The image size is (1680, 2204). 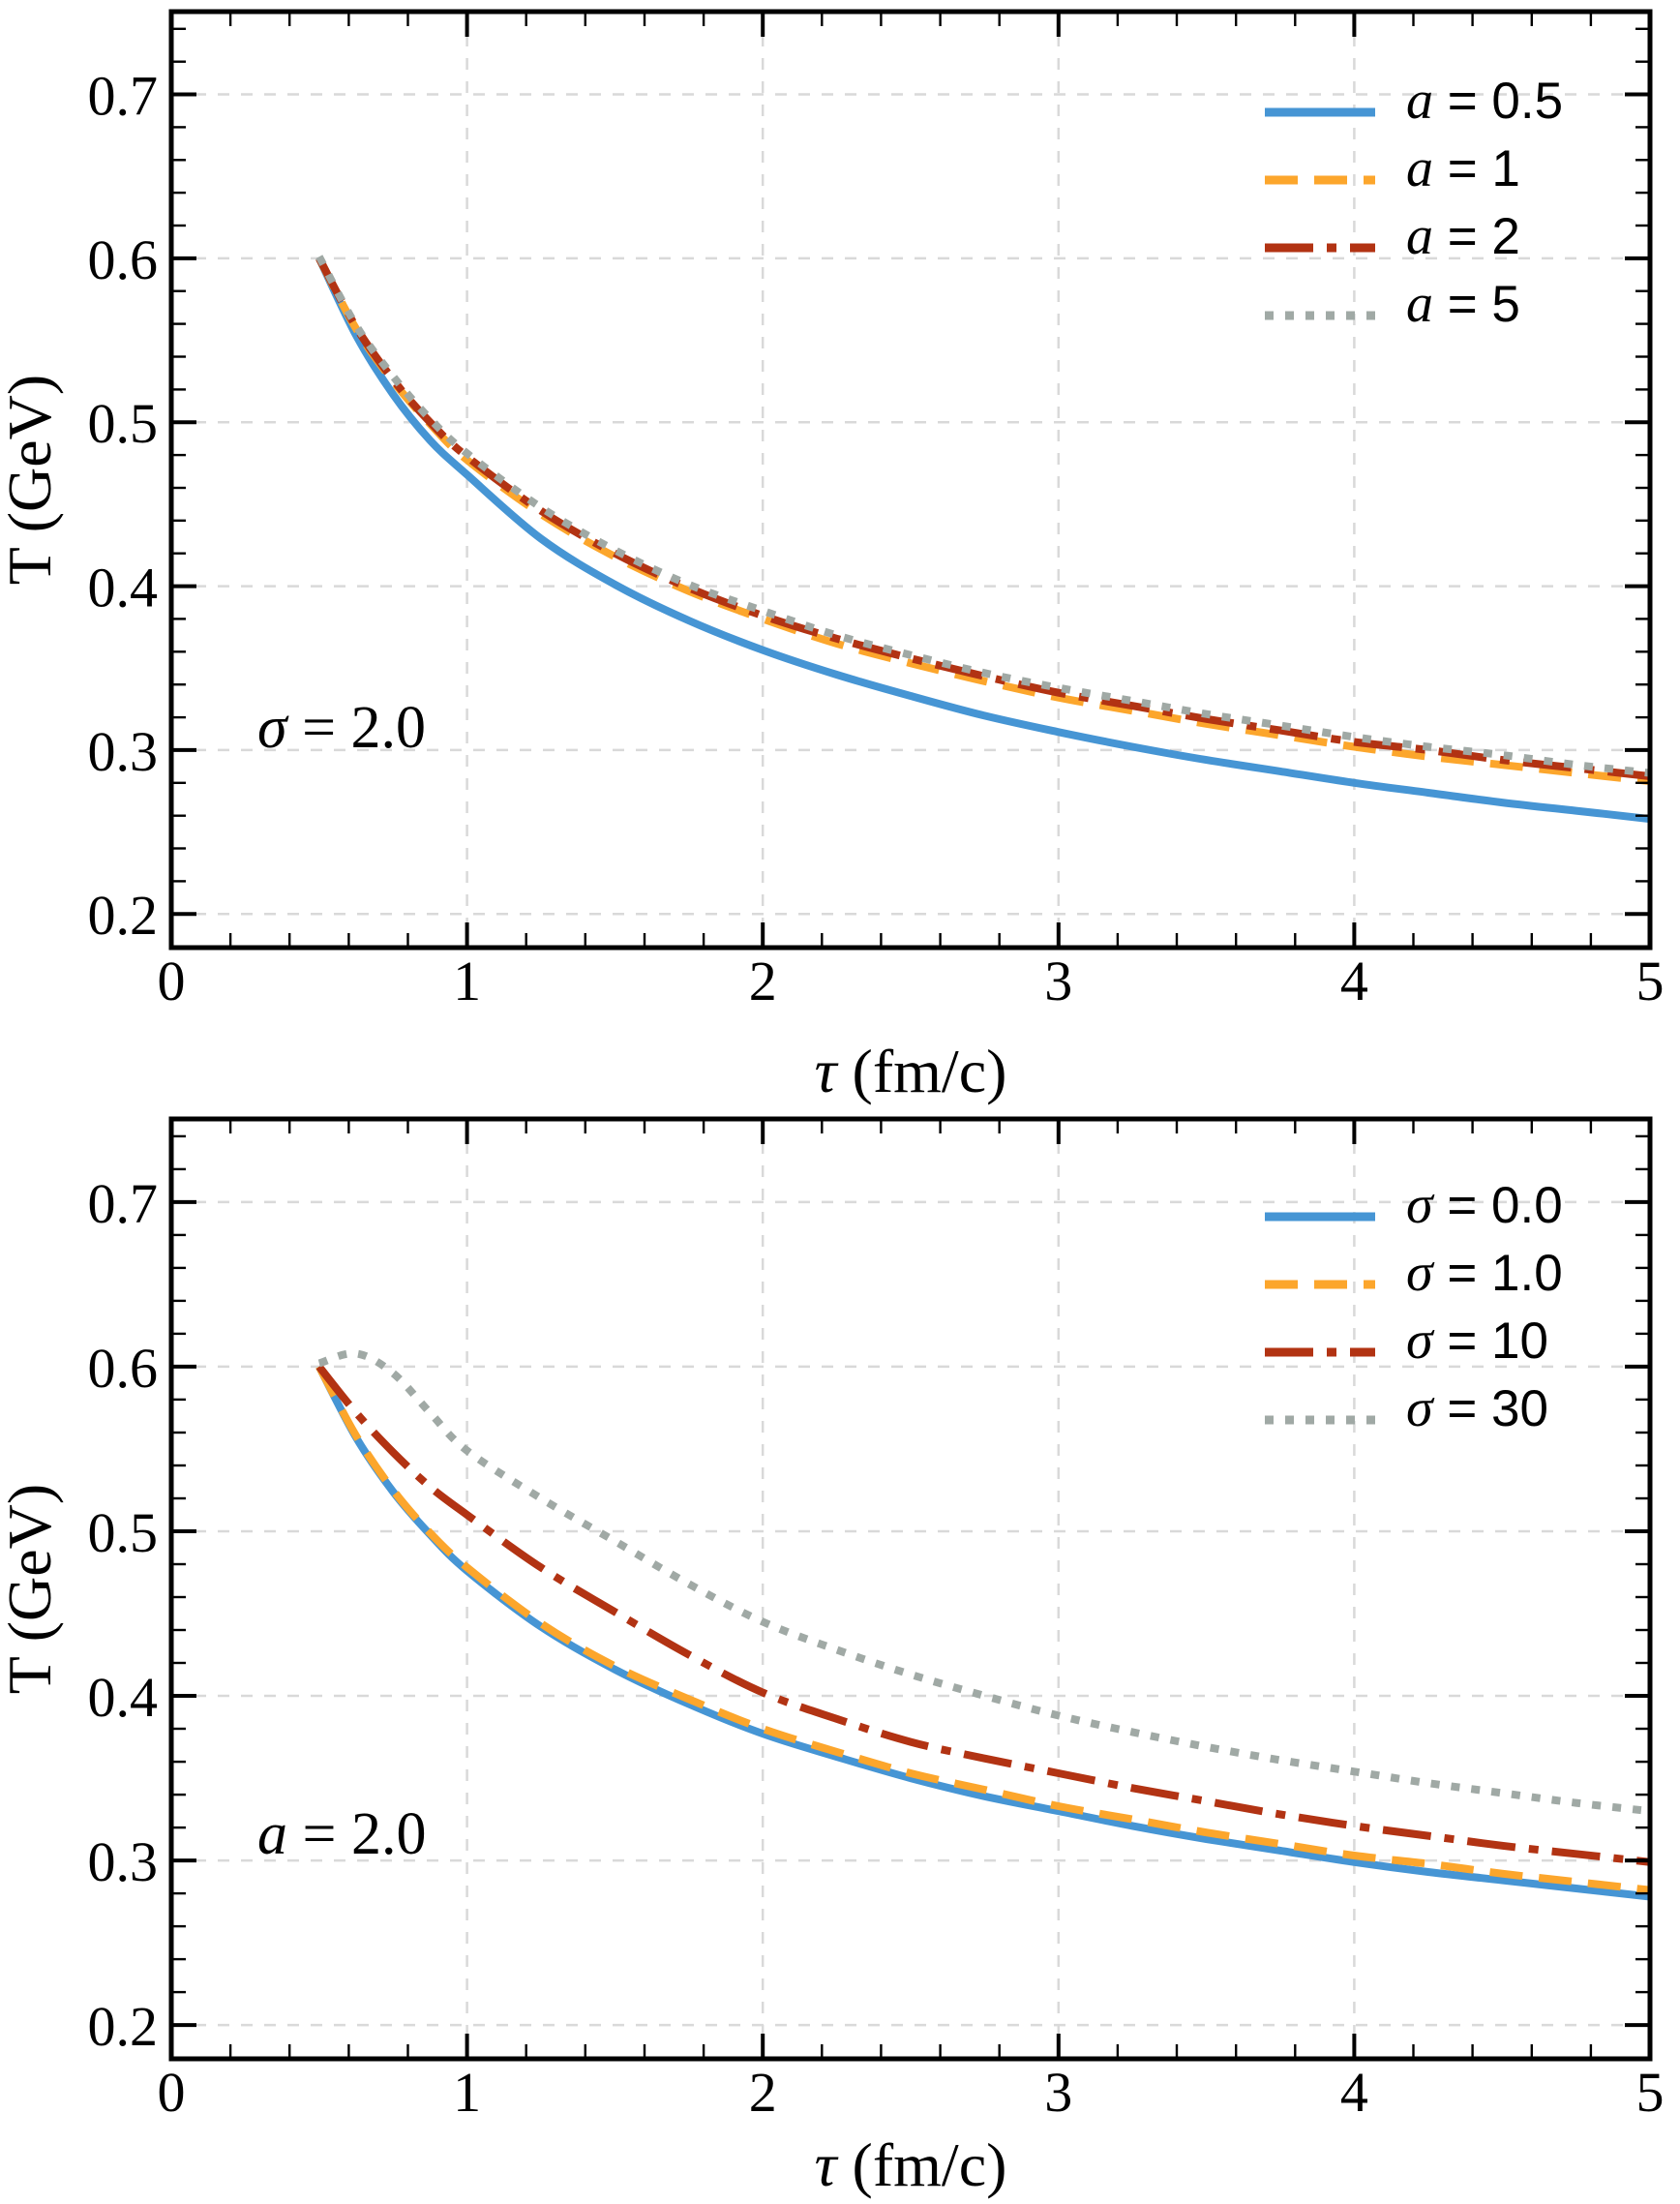 I want to click on legend-label: a = 0.5, so click(x=1485, y=101).